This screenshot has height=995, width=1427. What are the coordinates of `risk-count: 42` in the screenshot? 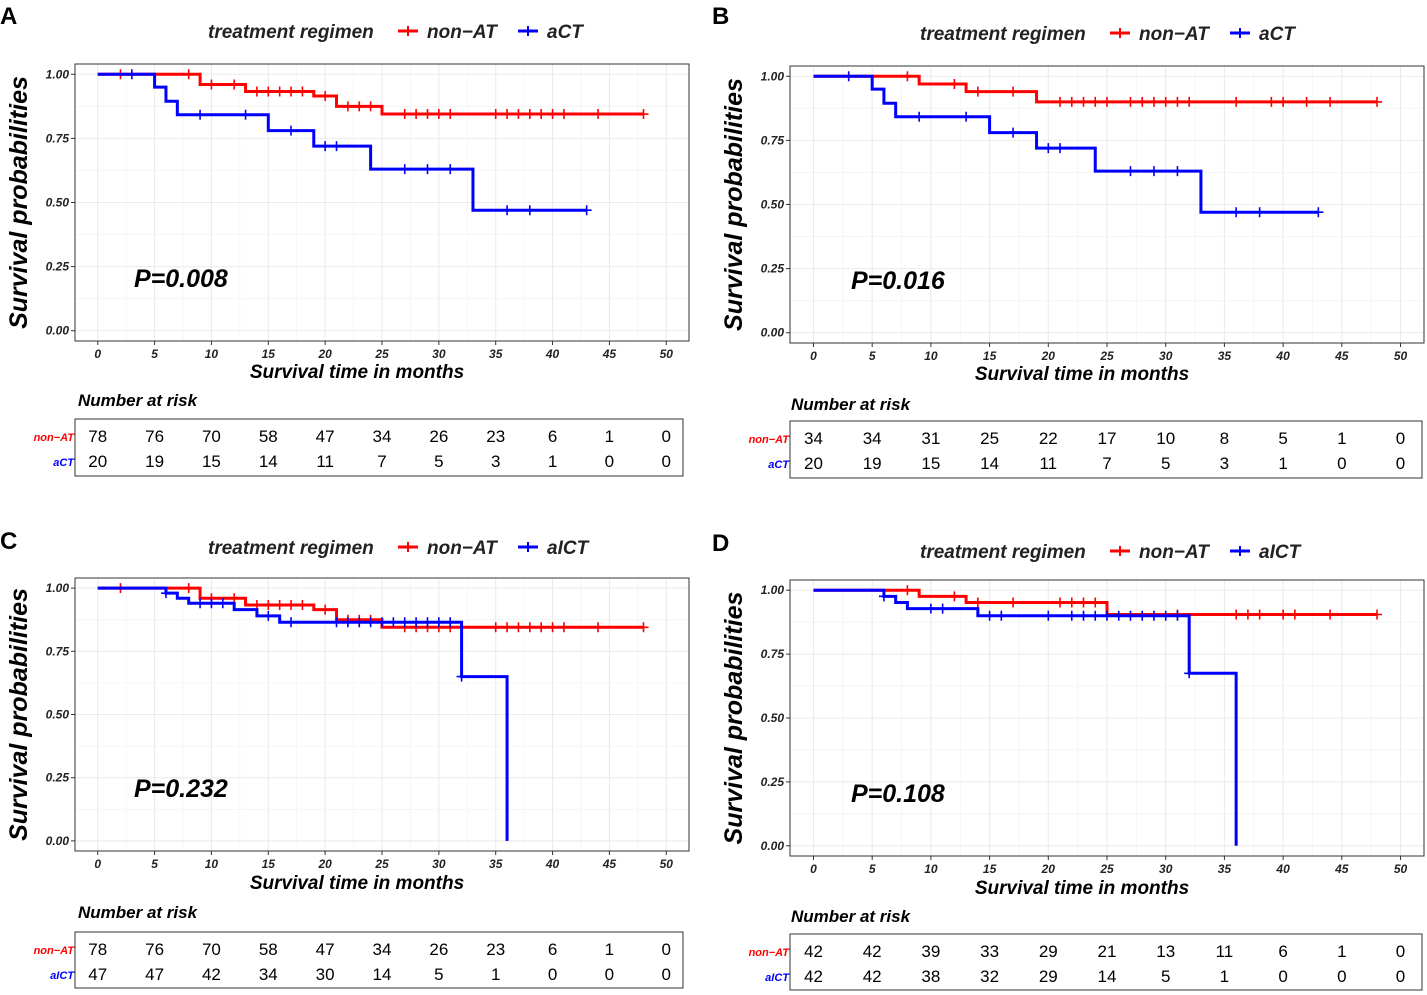 It's located at (211, 974).